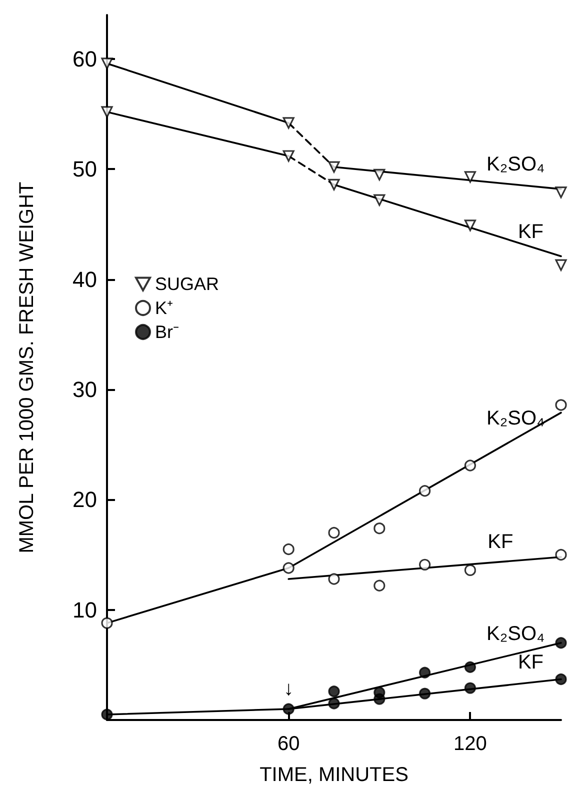 The width and height of the screenshot is (571, 800). Describe the element at coordinates (84, 59) in the screenshot. I see `y-tick-label: 60` at that location.